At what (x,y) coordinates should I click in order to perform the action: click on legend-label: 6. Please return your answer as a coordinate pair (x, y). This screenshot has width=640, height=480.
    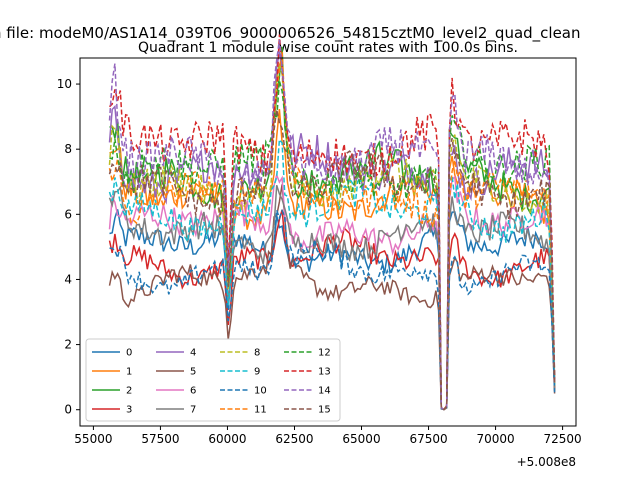
    Looking at the image, I should click on (193, 391).